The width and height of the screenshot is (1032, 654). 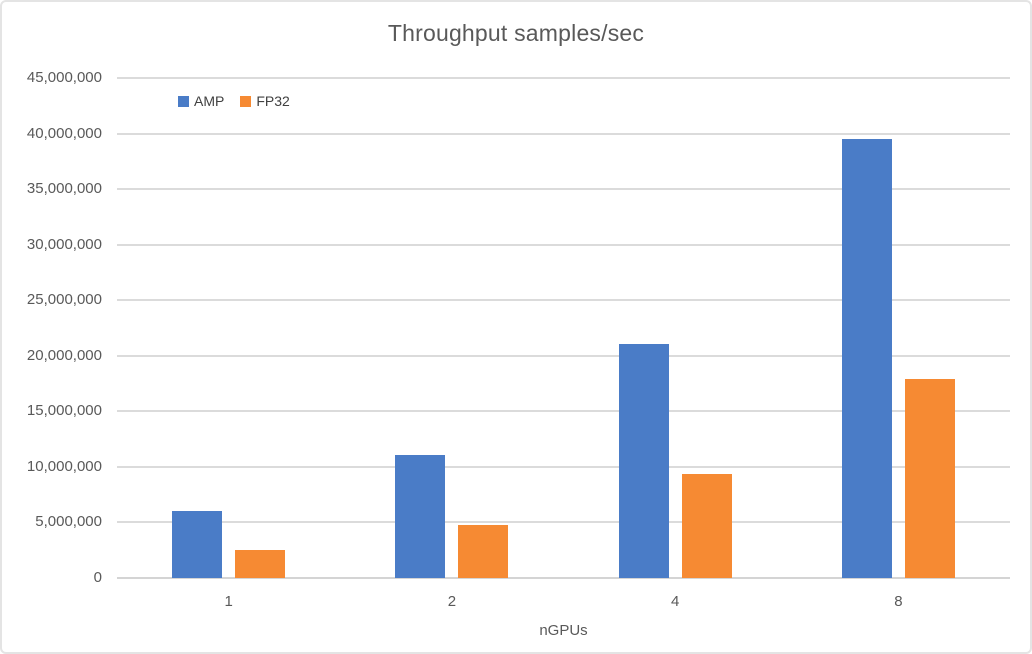 I want to click on x-axis-title: nGPUs, so click(x=563, y=630).